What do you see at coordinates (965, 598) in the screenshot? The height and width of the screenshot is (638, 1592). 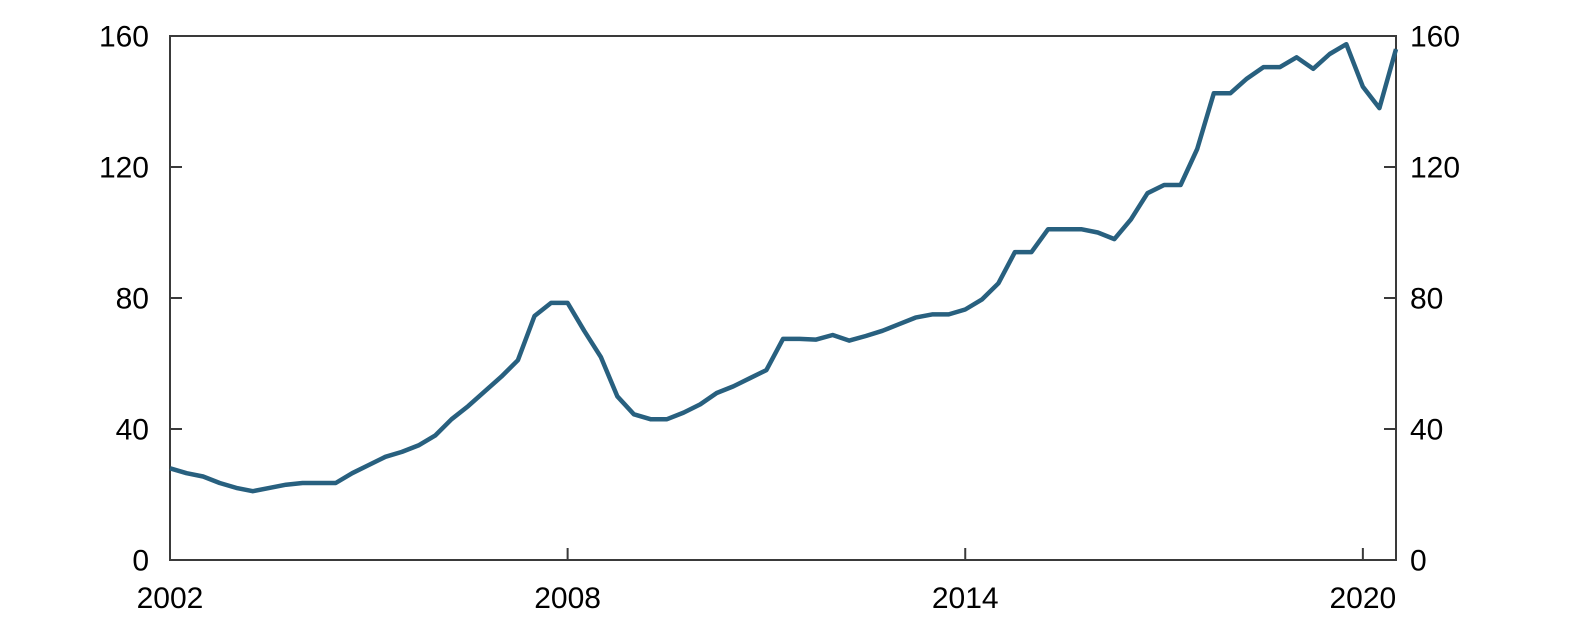 I see `x-axis-tick-label: 2014` at bounding box center [965, 598].